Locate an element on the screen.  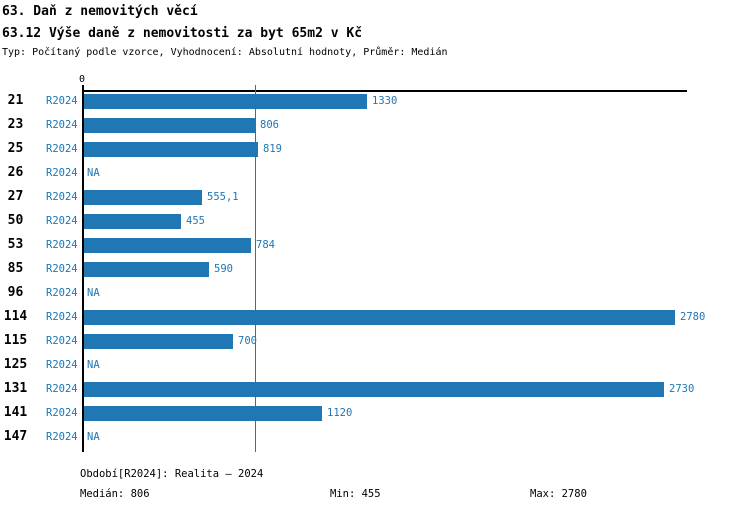
x-axis-line is located at coordinates (384, 91).